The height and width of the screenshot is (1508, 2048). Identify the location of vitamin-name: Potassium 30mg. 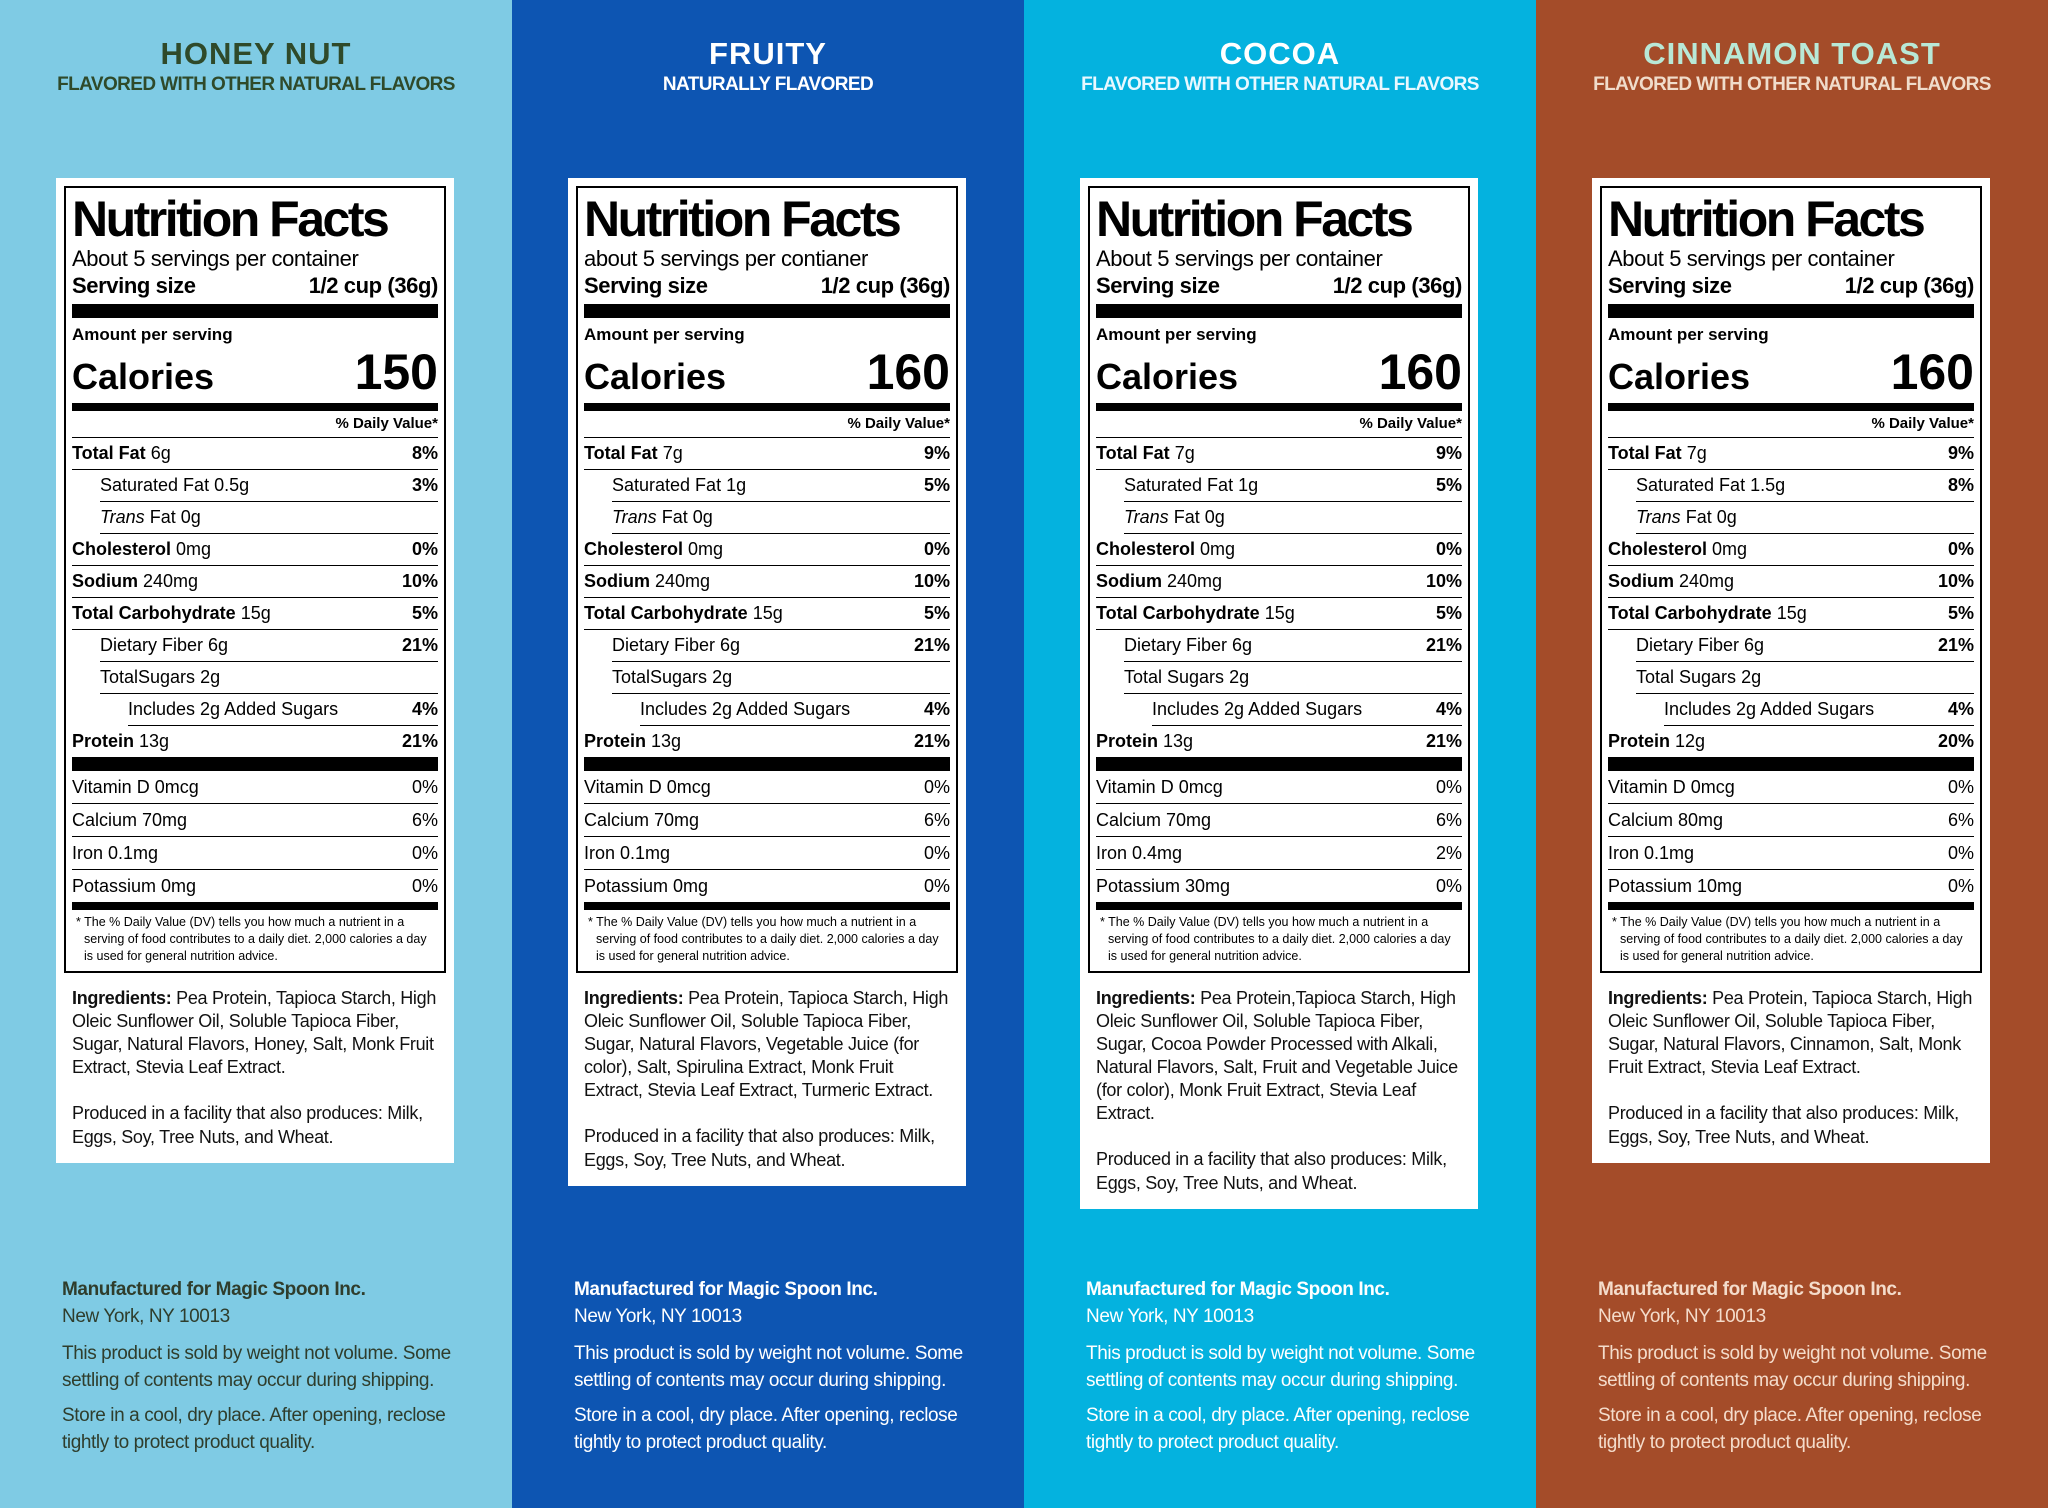
(1163, 886).